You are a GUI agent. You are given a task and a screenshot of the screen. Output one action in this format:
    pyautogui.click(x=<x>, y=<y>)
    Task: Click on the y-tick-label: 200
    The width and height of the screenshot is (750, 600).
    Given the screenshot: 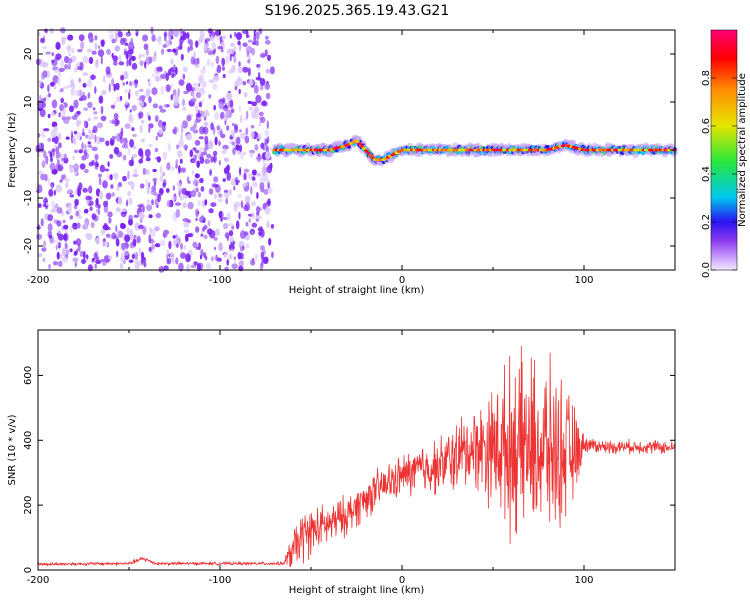 What is the action you would take?
    pyautogui.click(x=28, y=505)
    